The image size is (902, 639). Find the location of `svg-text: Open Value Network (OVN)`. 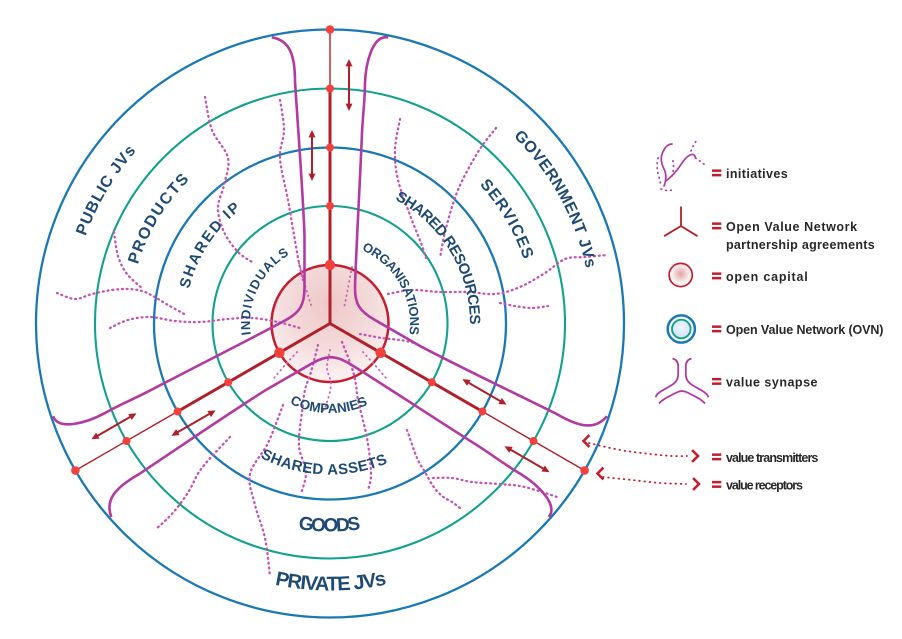

svg-text: Open Value Network (OVN) is located at coordinates (804, 330).